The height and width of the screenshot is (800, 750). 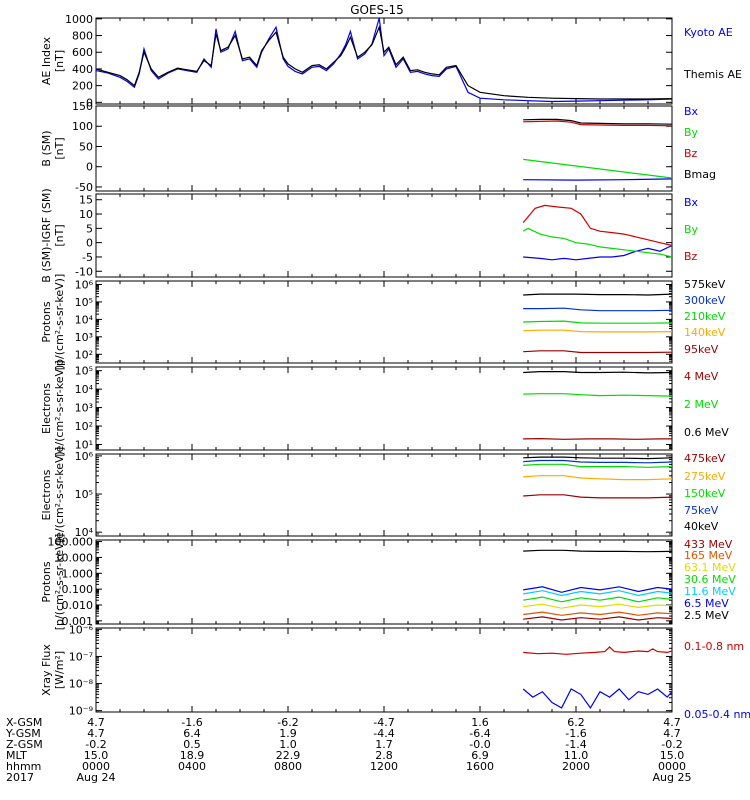 I want to click on y-tick-label: 5, so click(x=89, y=228).